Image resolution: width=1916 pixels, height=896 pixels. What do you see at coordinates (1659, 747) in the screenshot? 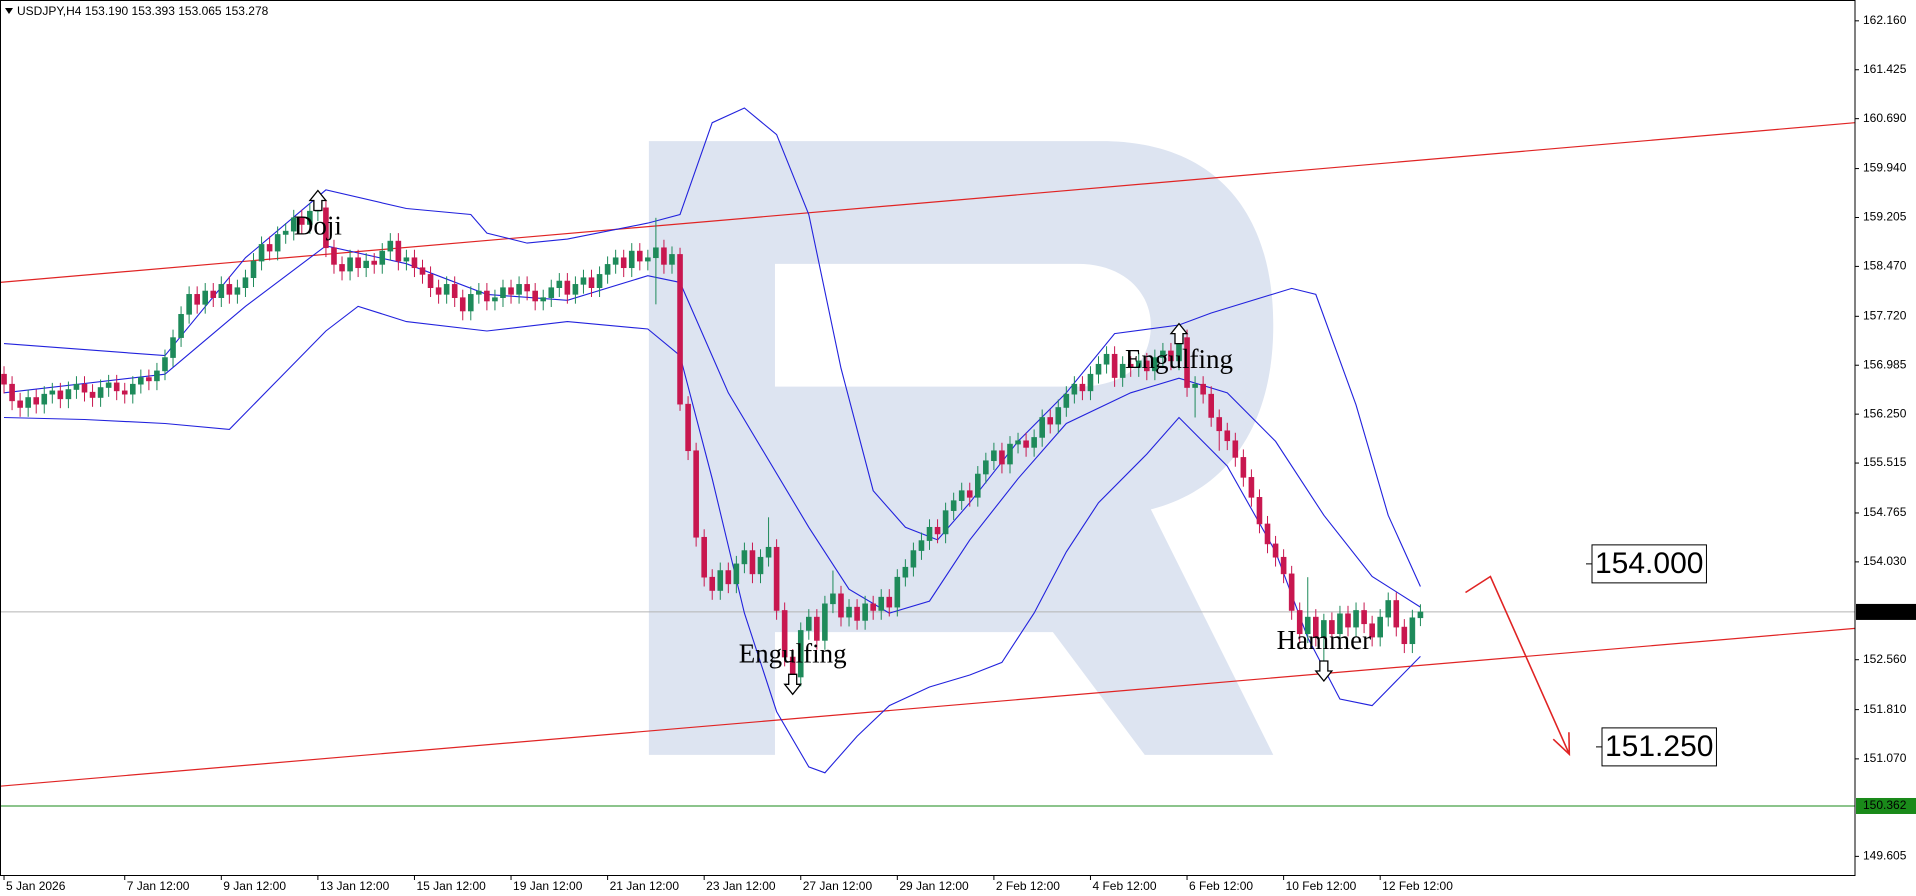
I see `level-box` at bounding box center [1659, 747].